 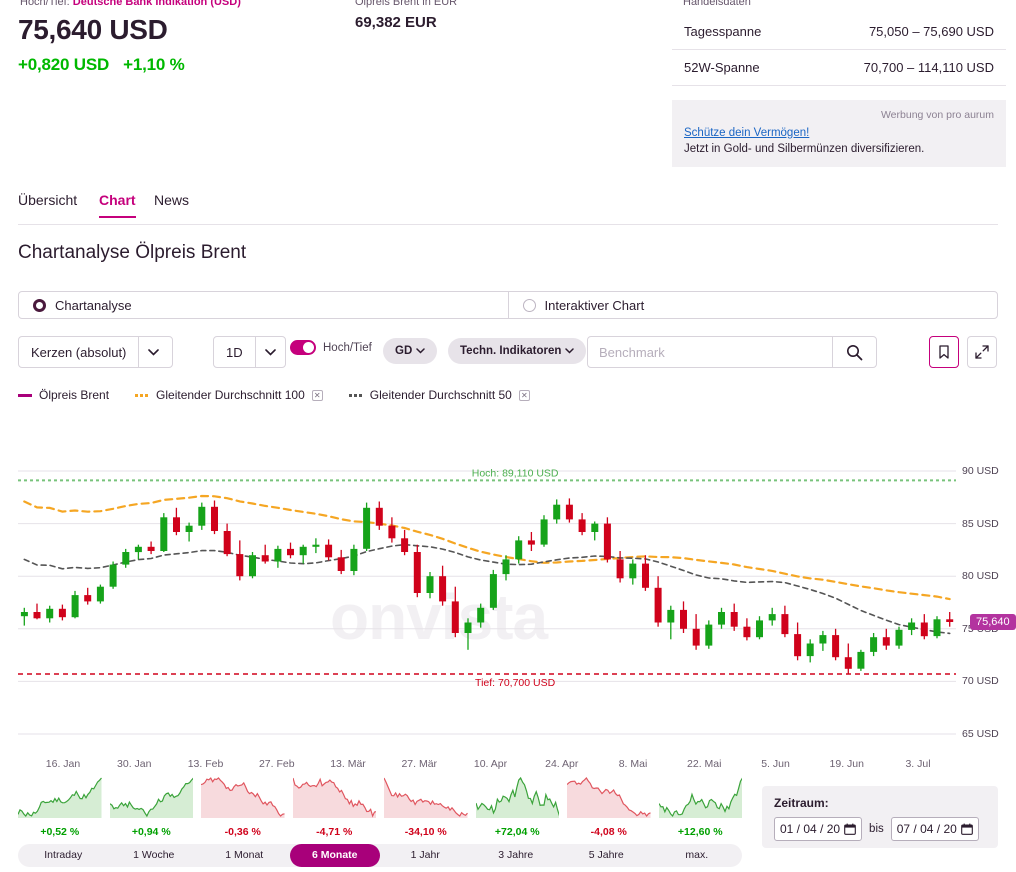 What do you see at coordinates (249, 352) in the screenshot?
I see `period-select: 1D` at bounding box center [249, 352].